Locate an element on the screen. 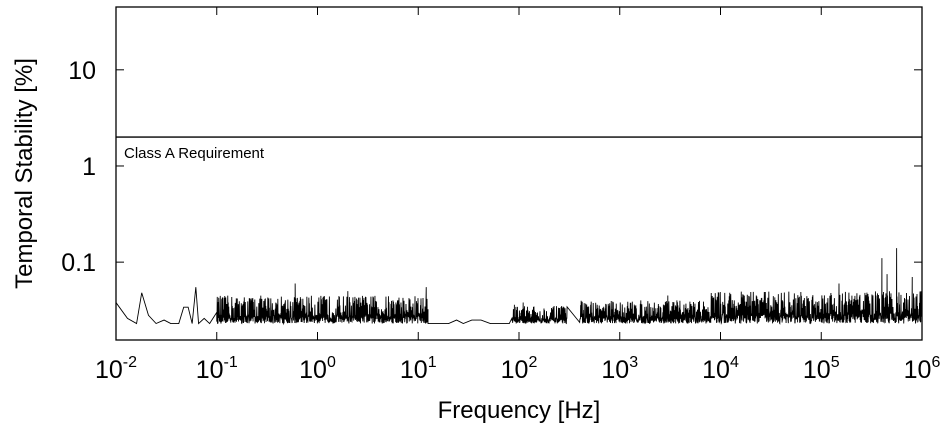 Image resolution: width=950 pixels, height=427 pixels. x-tick-label: 10⁻² is located at coordinates (116, 369).